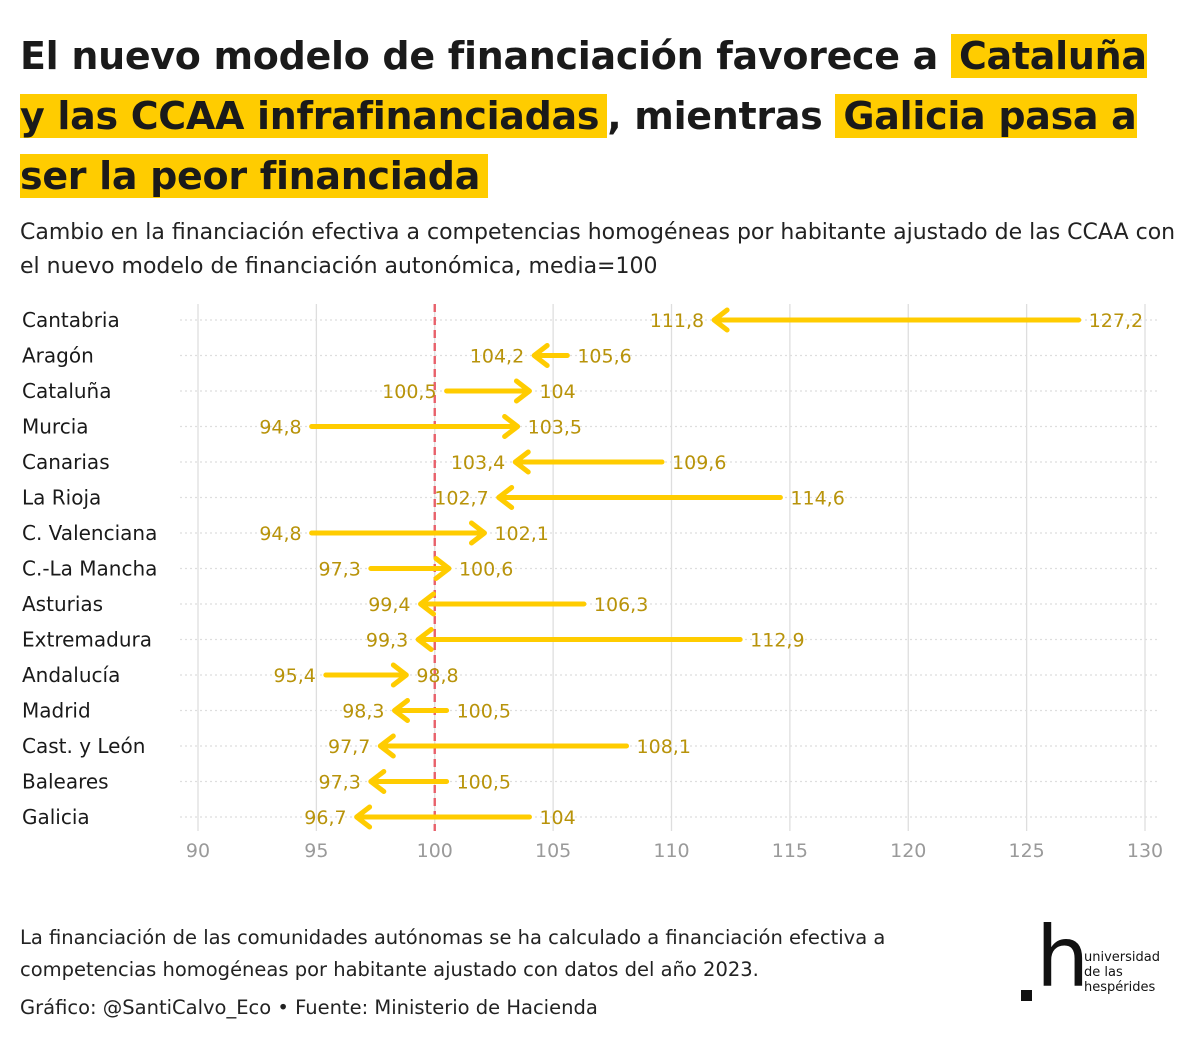 The width and height of the screenshot is (1200, 1047). What do you see at coordinates (71, 675) in the screenshot?
I see `region-label: Andalucía` at bounding box center [71, 675].